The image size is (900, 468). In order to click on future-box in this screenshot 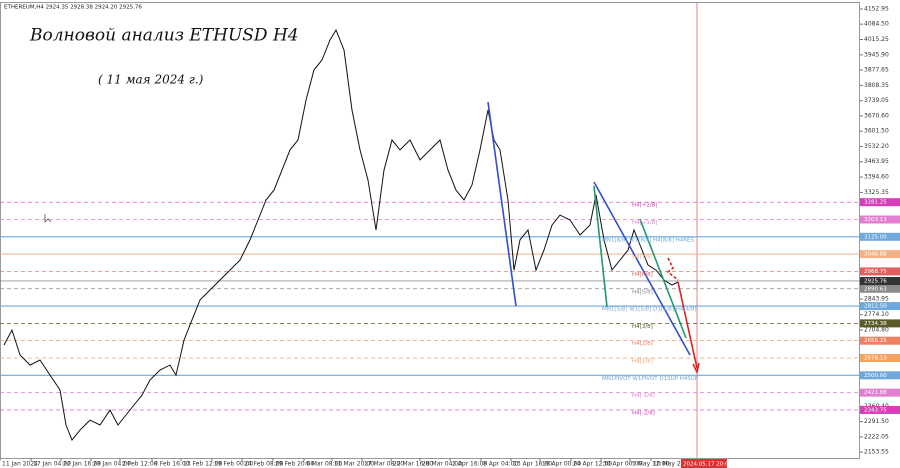, I will do `click(704, 463)`.